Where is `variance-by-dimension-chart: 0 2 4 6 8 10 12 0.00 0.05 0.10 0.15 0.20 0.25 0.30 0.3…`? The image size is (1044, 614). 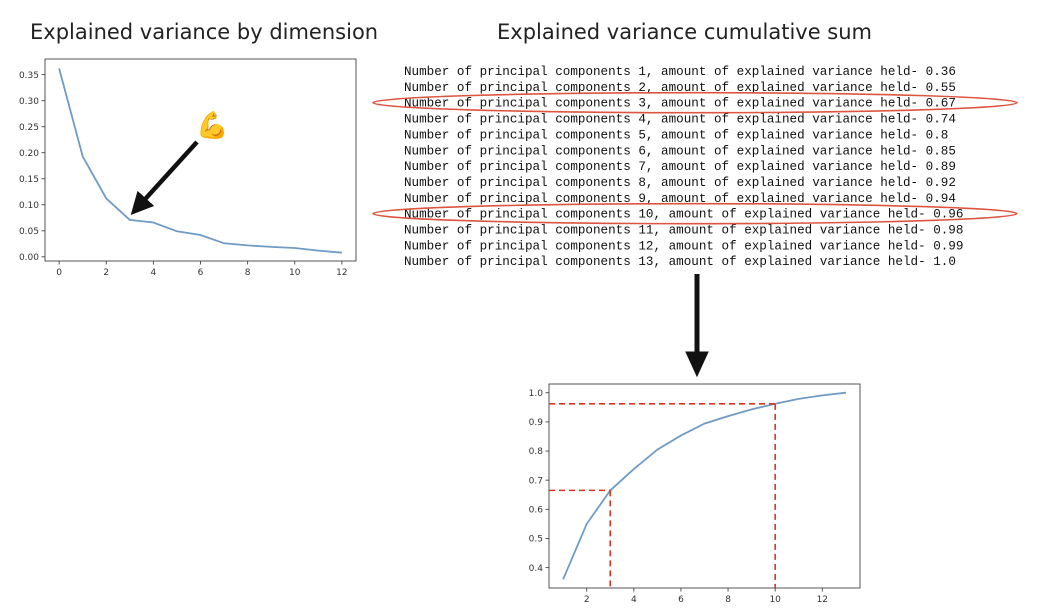 variance-by-dimension-chart: 0 2 4 6 8 10 12 0.00 0.05 0.10 0.15 0.20 0.25 0.30 0.3… is located at coordinates (187, 168).